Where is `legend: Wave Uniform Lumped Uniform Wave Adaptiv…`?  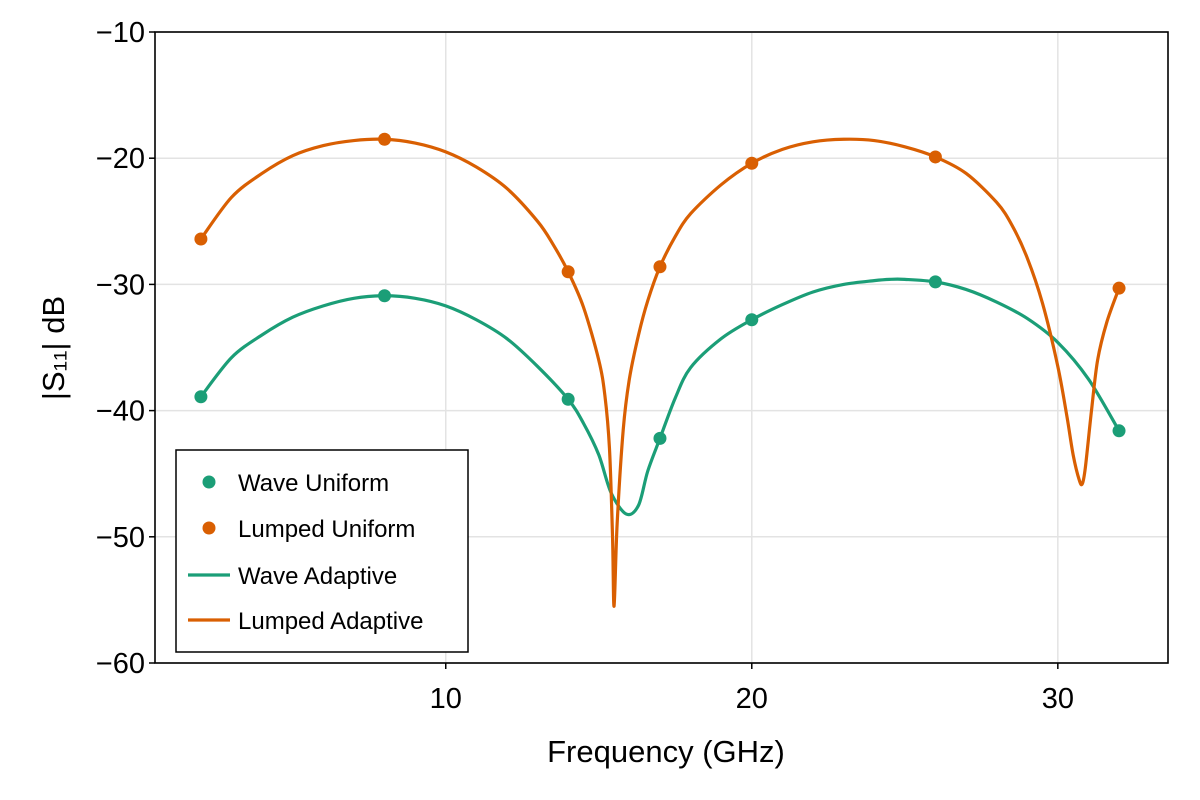
legend: Wave Uniform Lumped Uniform Wave Adaptiv… is located at coordinates (322, 551).